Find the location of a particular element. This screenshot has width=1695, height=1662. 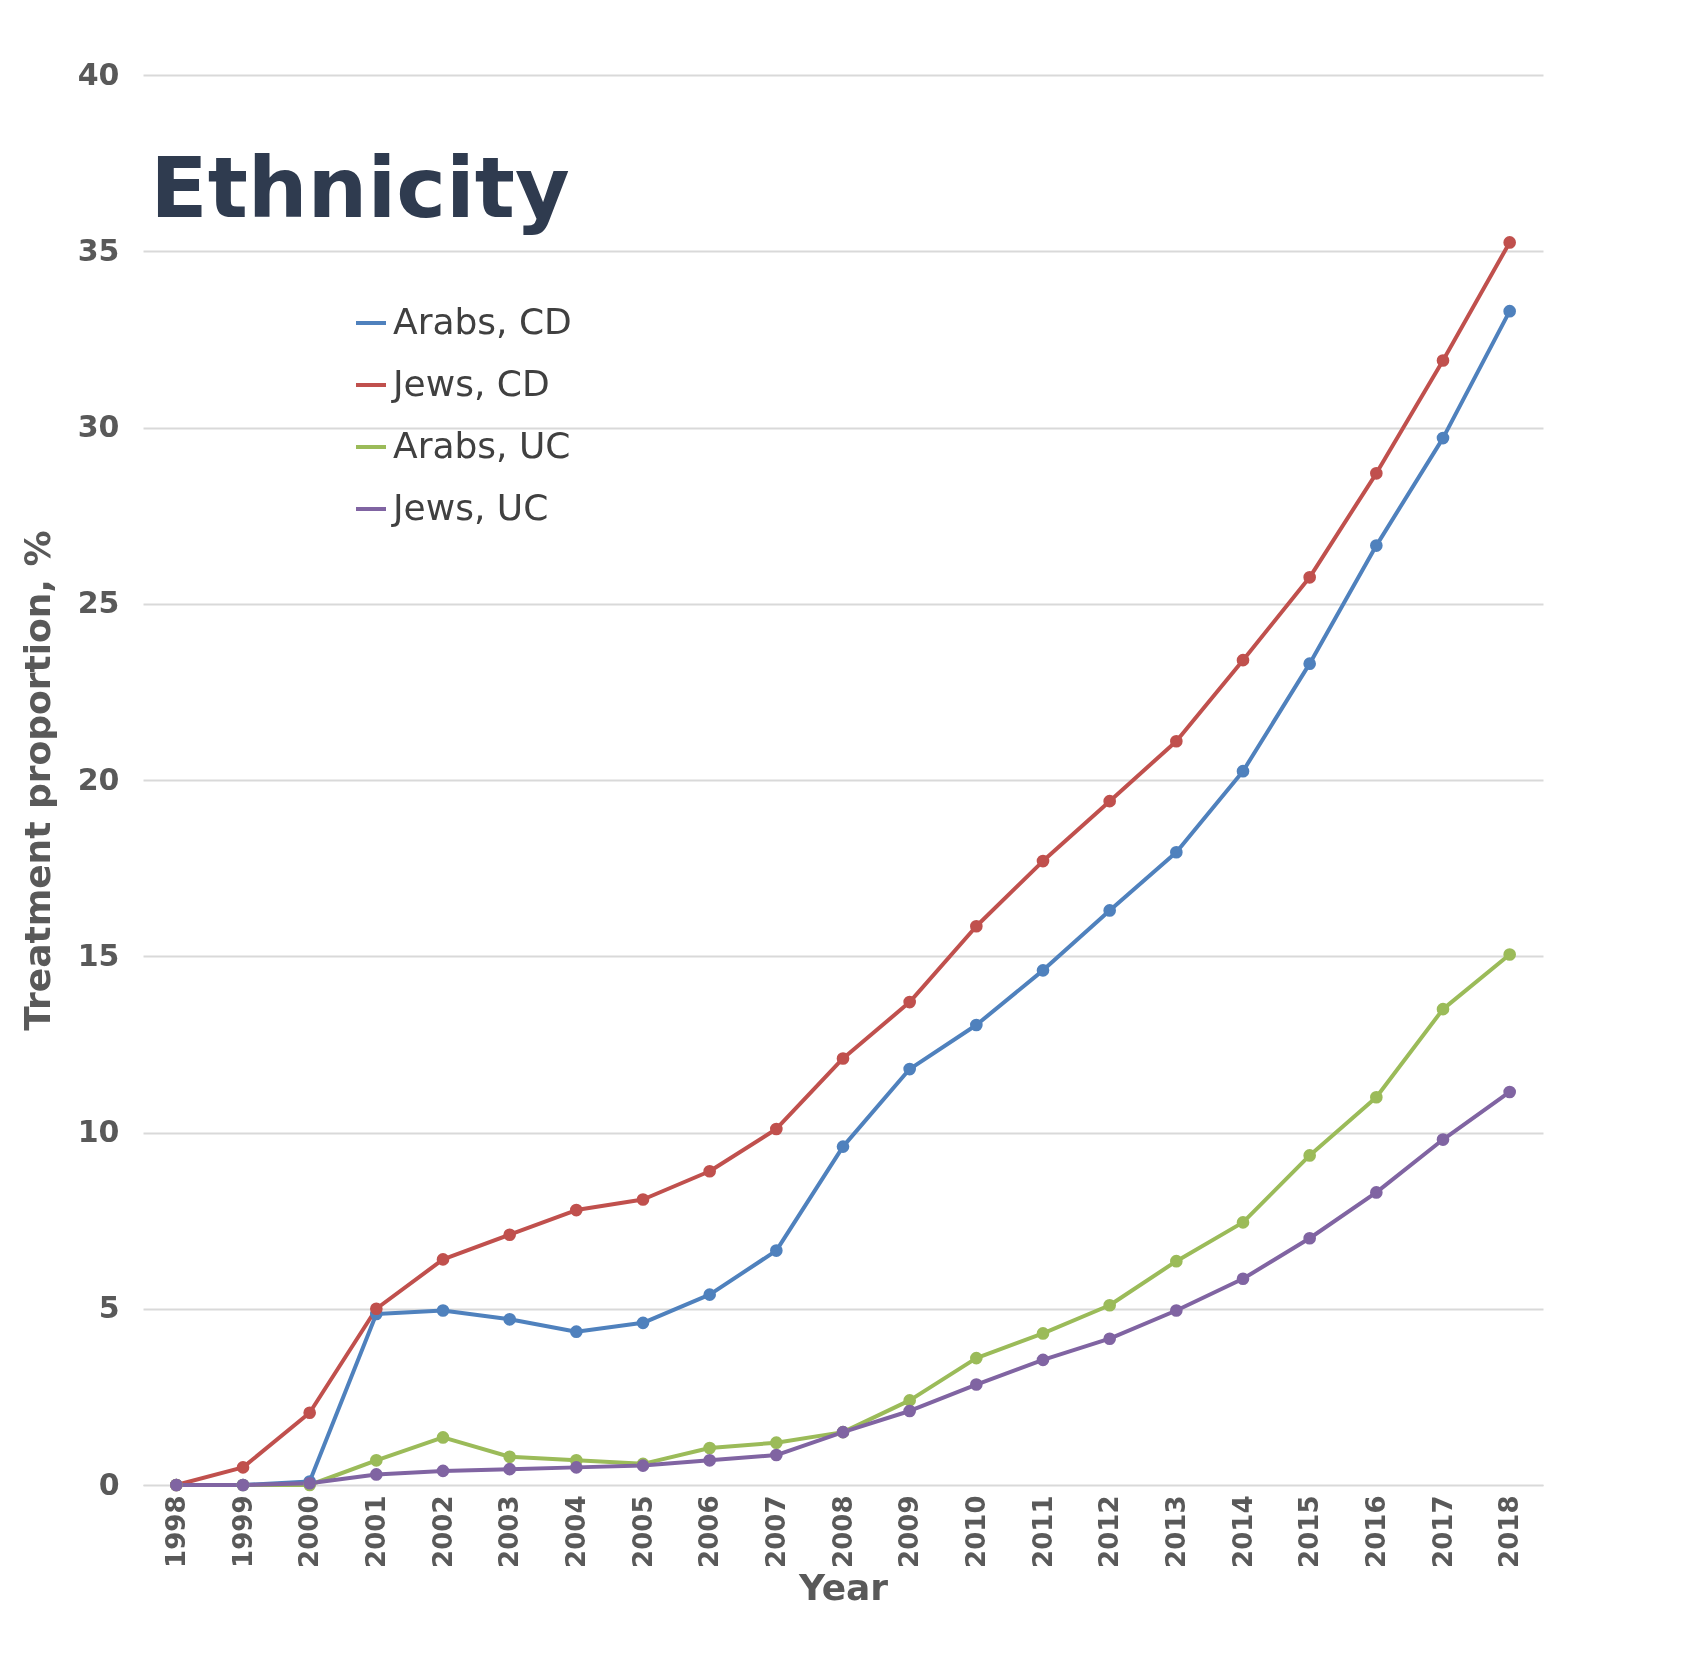

x-tick-label: 2000 is located at coordinates (309, 1531).